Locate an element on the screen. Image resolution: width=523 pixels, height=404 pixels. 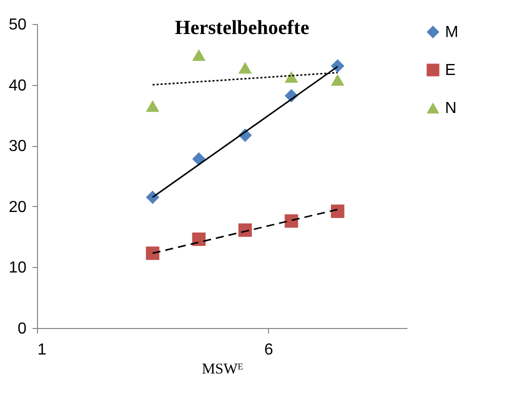
y-tick-label: 0 is located at coordinates (22, 329).